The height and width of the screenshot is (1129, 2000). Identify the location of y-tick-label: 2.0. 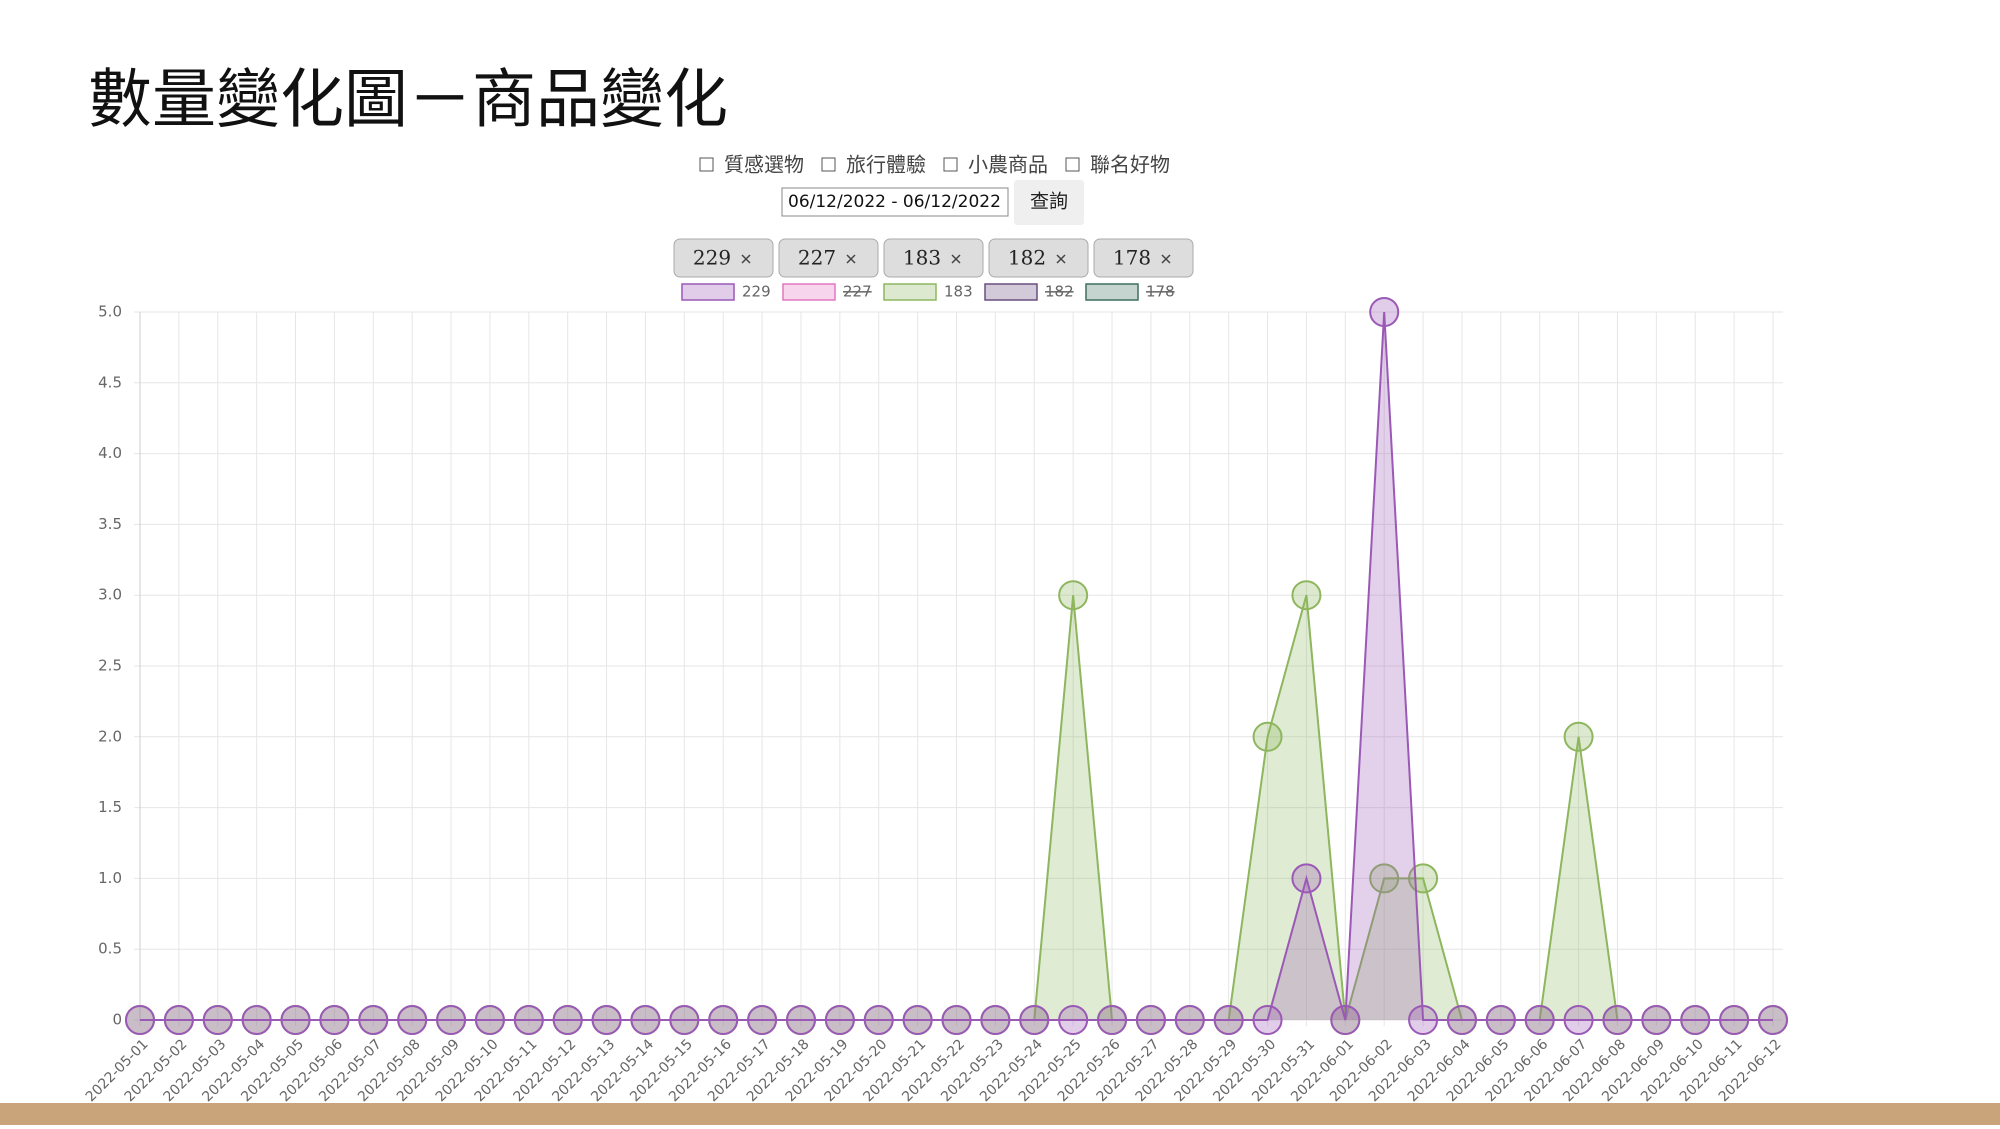
(110, 736).